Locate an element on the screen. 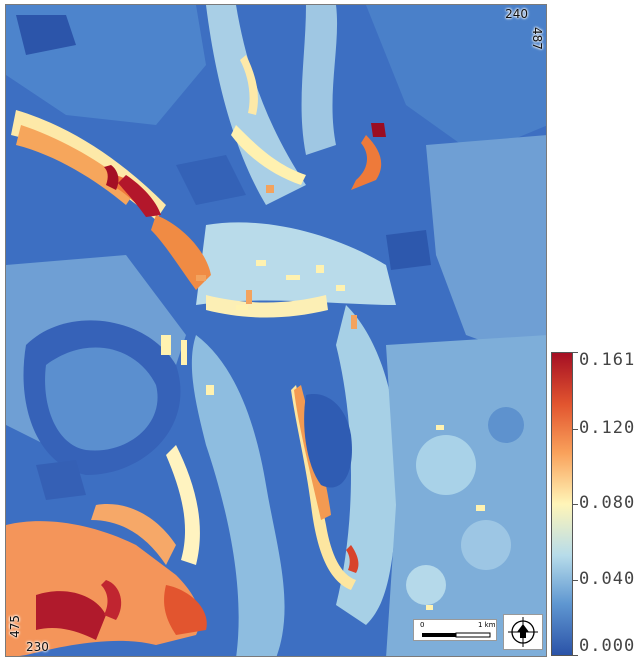 The height and width of the screenshot is (661, 643). bottom-left-x-coordinate: 230 is located at coordinates (37, 647).